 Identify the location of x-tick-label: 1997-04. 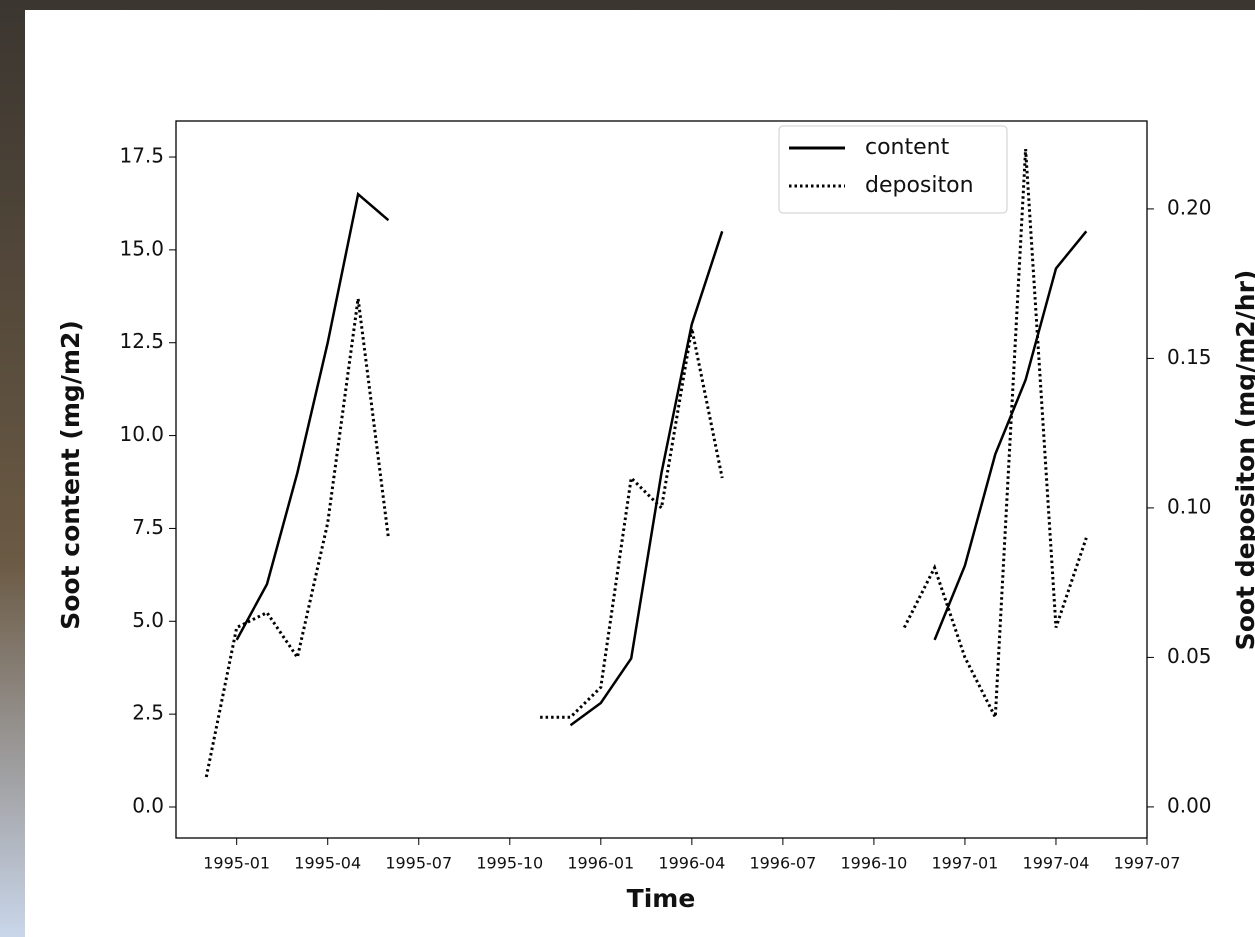
(1056, 863).